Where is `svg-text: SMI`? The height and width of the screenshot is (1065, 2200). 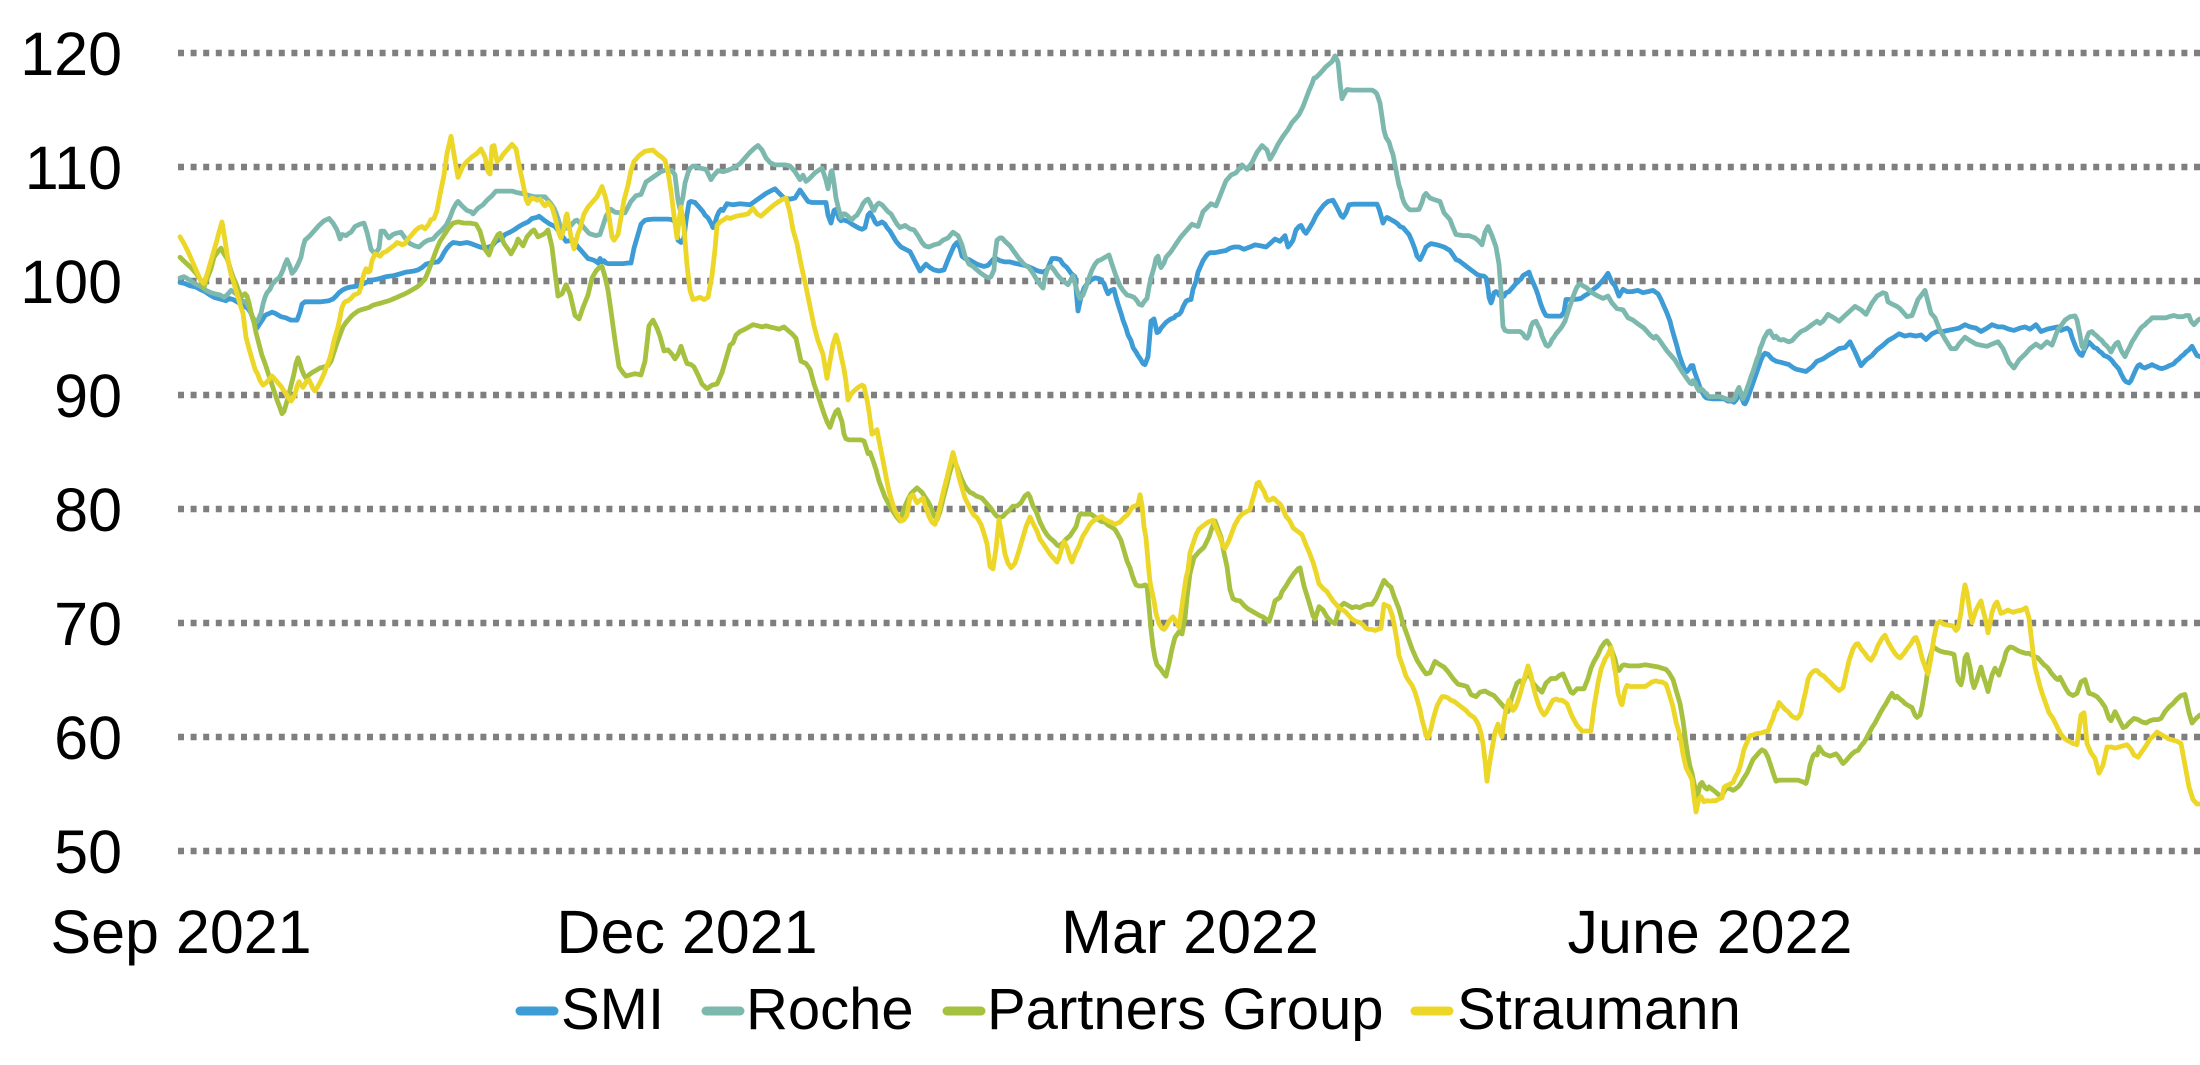 svg-text: SMI is located at coordinates (612, 1009).